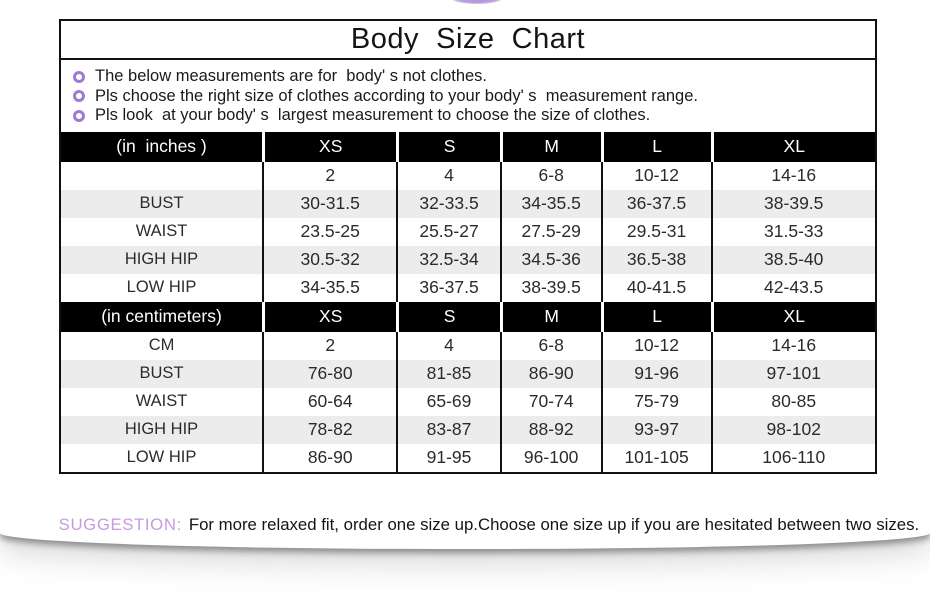 This screenshot has width=930, height=606. I want to click on top-decor-blob-icon, so click(477, 2).